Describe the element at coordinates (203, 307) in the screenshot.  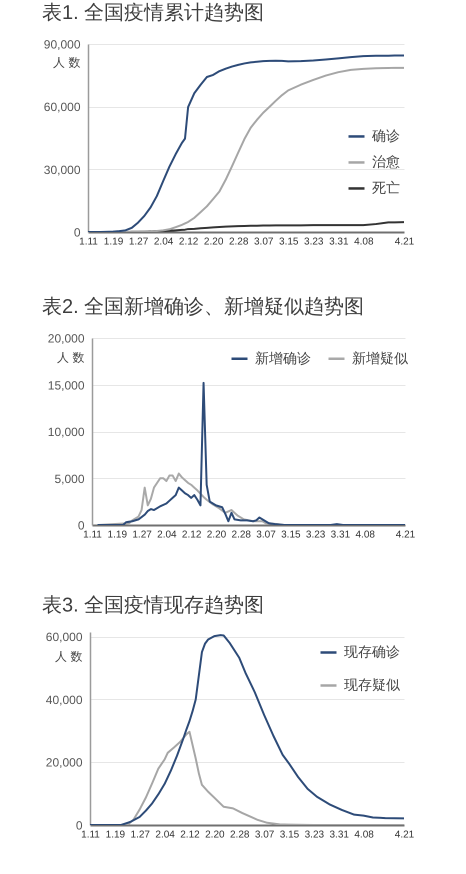
I see `chart-title: 表2. 全国新增确诊、新增疑似趋势图` at that location.